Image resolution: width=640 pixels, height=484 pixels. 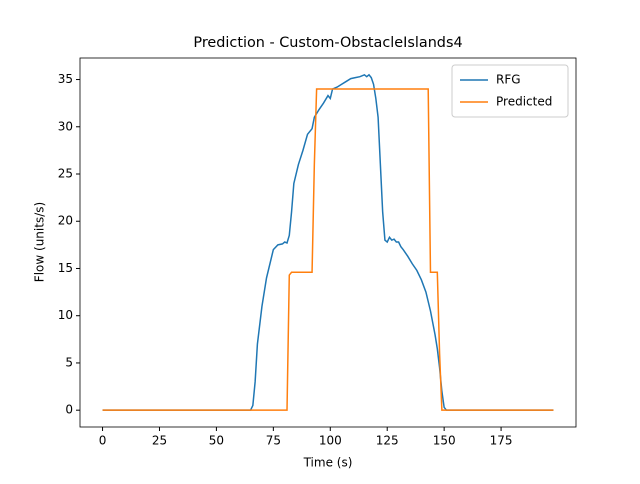 What do you see at coordinates (69, 362) in the screenshot?
I see `y-tick-label: 5` at bounding box center [69, 362].